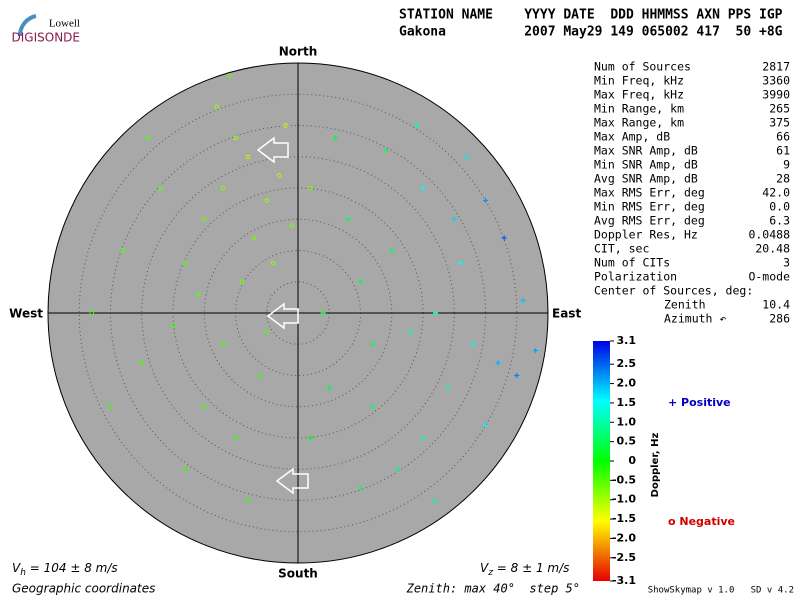 Image resolution: width=800 pixels, height=600 pixels. I want to click on center-title: Center of Sources, deg:, so click(673, 291).